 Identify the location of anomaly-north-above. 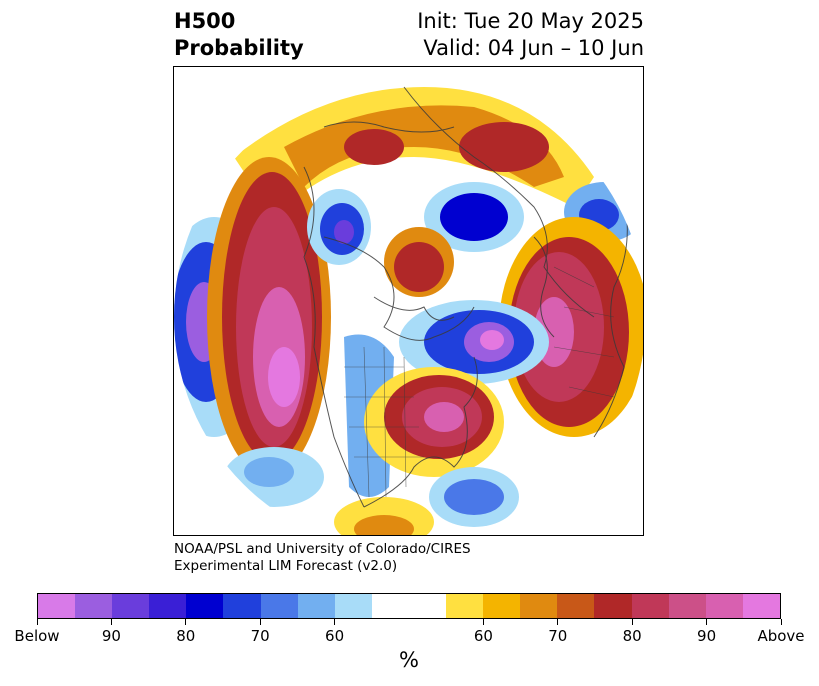
(504, 147).